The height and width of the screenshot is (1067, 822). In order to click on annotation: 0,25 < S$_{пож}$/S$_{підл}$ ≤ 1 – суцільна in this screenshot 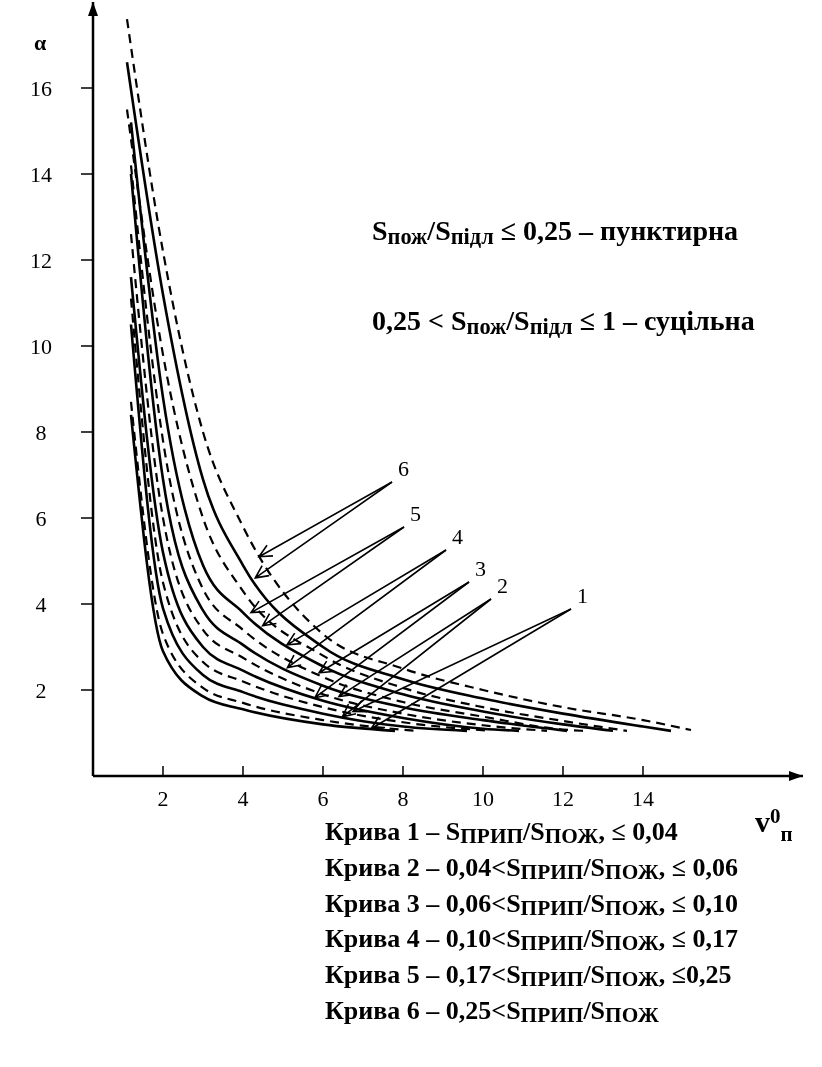, I will do `click(563, 322)`.